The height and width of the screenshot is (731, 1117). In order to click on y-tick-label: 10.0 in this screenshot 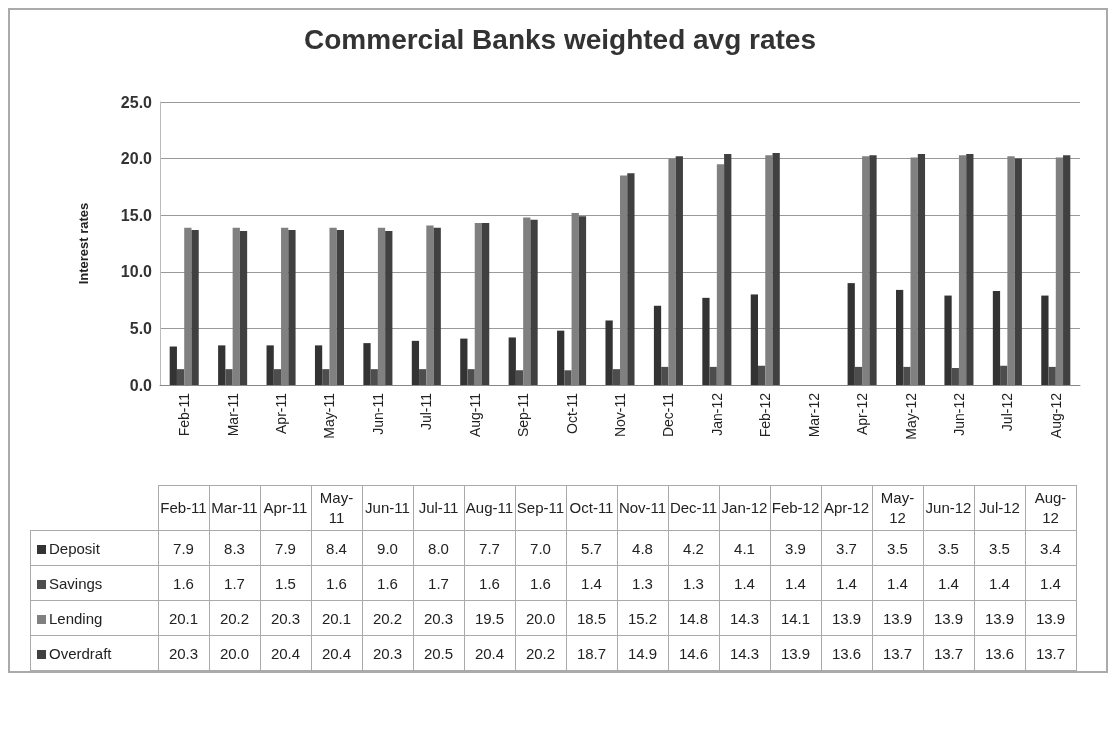, I will do `click(136, 272)`.